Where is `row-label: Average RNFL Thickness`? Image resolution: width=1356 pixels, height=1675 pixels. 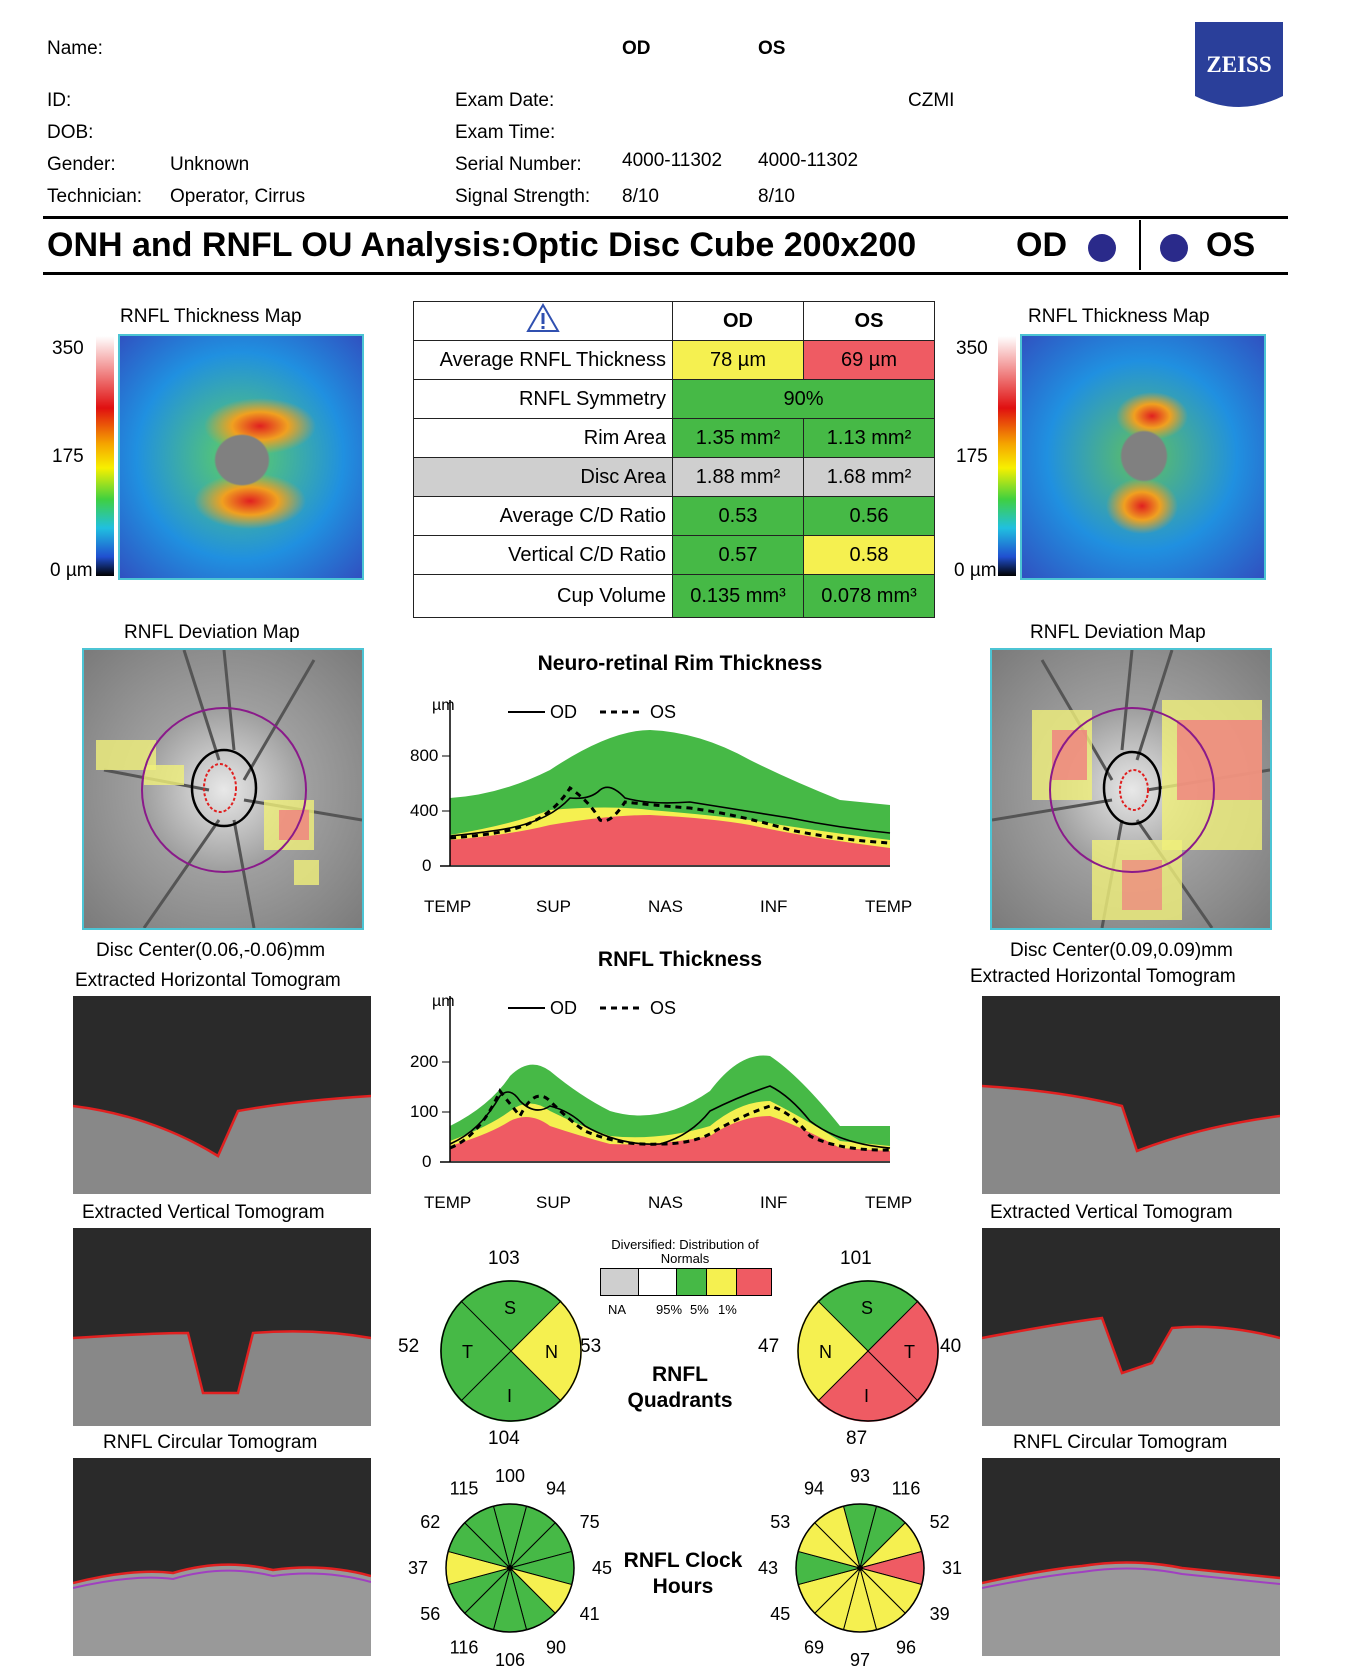 row-label: Average RNFL Thickness is located at coordinates (543, 360).